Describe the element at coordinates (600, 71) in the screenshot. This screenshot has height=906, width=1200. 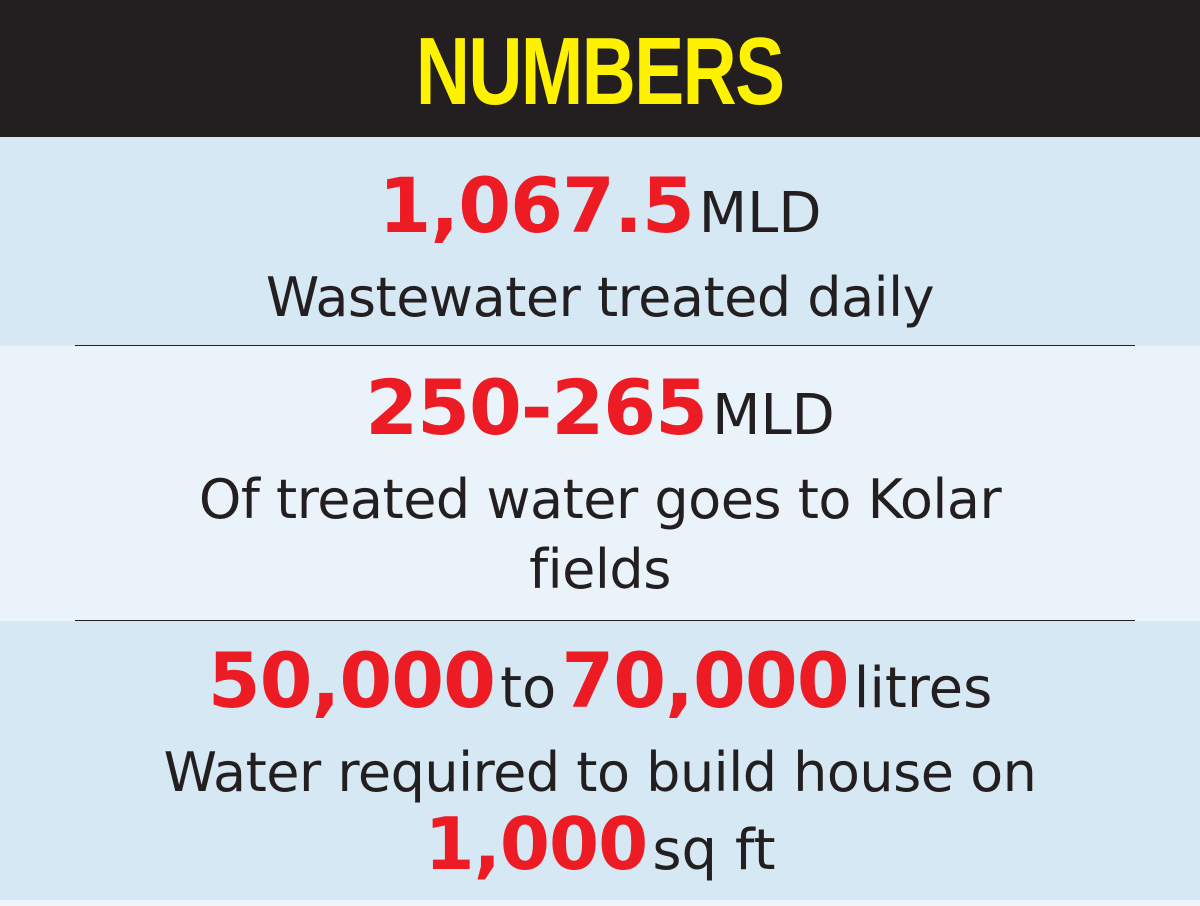
I see `header-title: NUMBERS` at that location.